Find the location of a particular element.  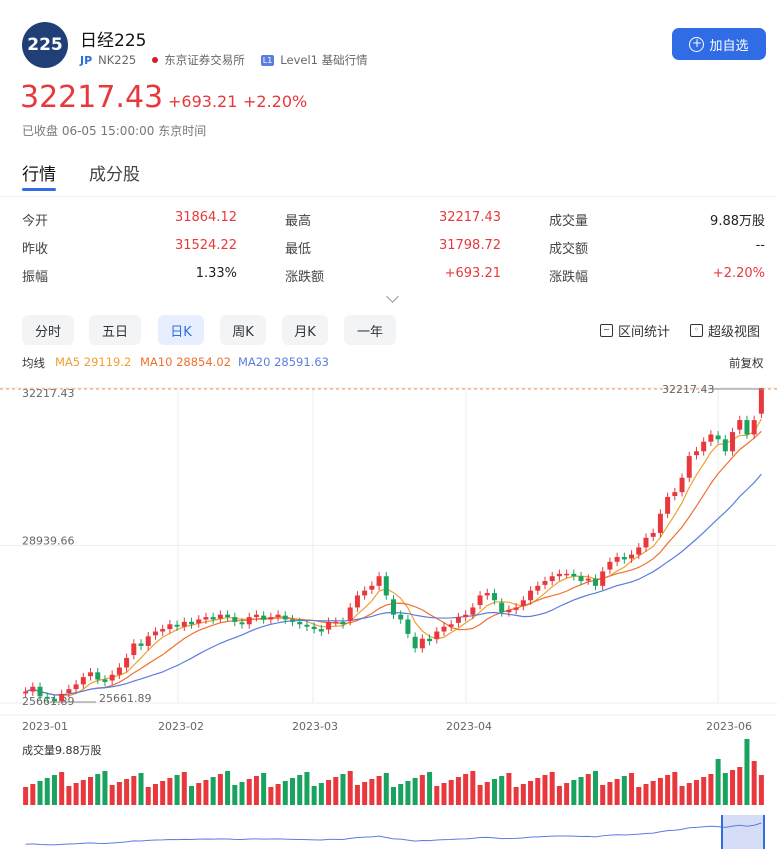

x-tick-label: 2023-01 is located at coordinates (45, 726).